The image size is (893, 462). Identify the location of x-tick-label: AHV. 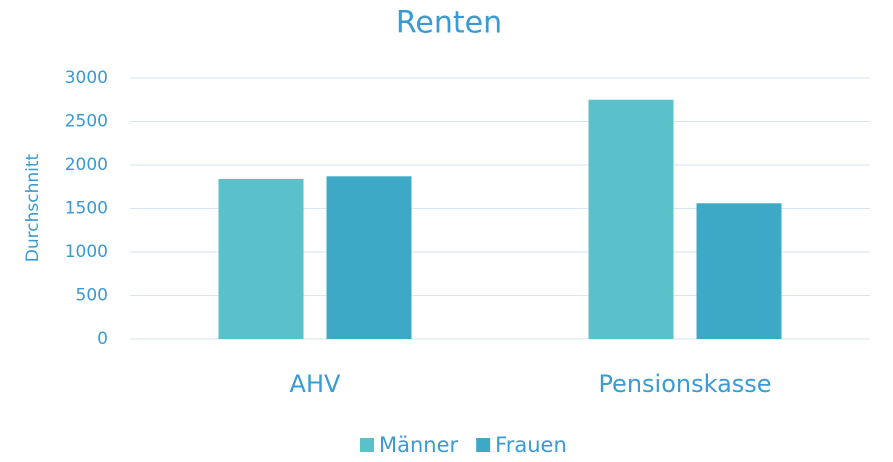
(315, 384).